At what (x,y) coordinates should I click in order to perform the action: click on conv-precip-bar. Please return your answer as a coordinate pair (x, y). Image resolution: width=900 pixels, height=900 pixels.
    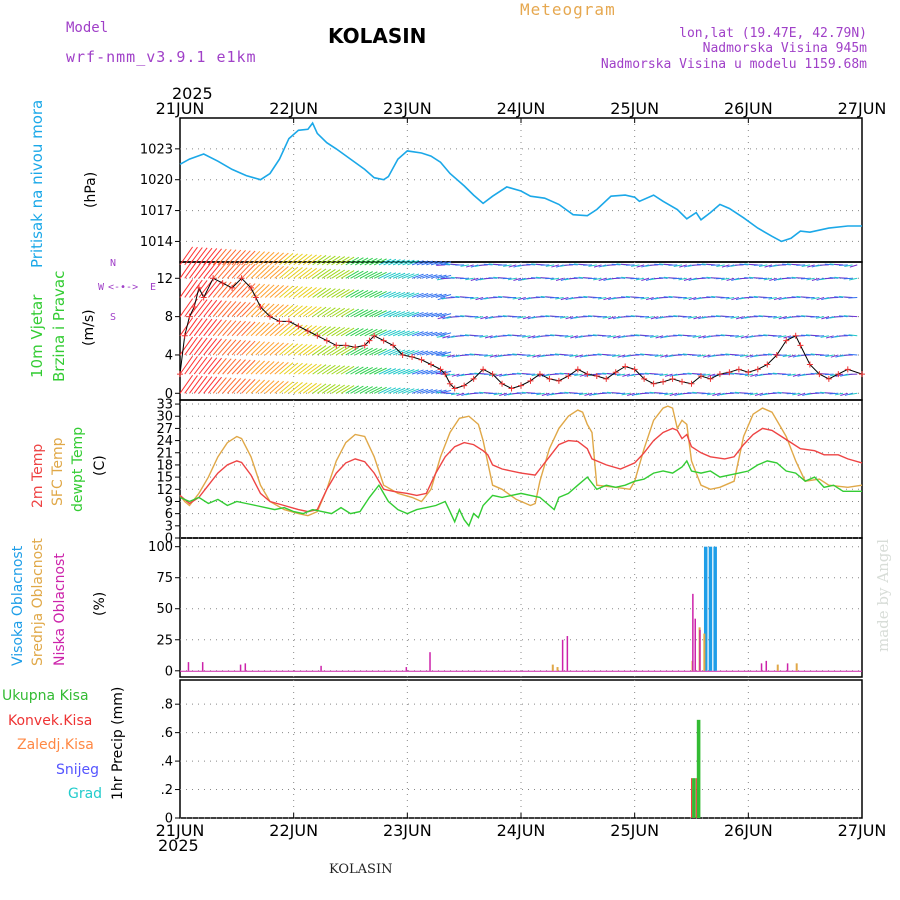
    Looking at the image, I should click on (696, 798).